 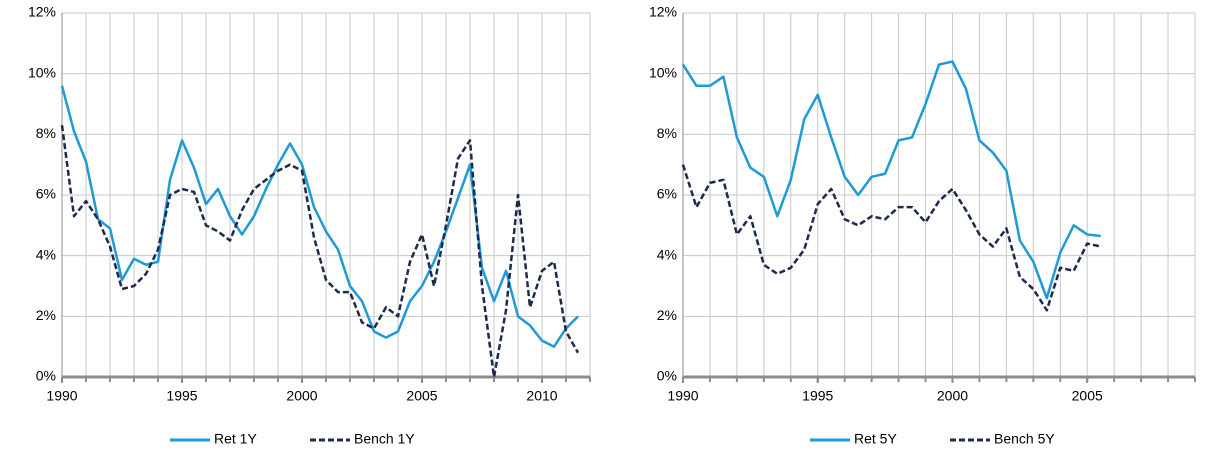 What do you see at coordinates (1024, 439) in the screenshot?
I see `legend-label: Bench 5Y` at bounding box center [1024, 439].